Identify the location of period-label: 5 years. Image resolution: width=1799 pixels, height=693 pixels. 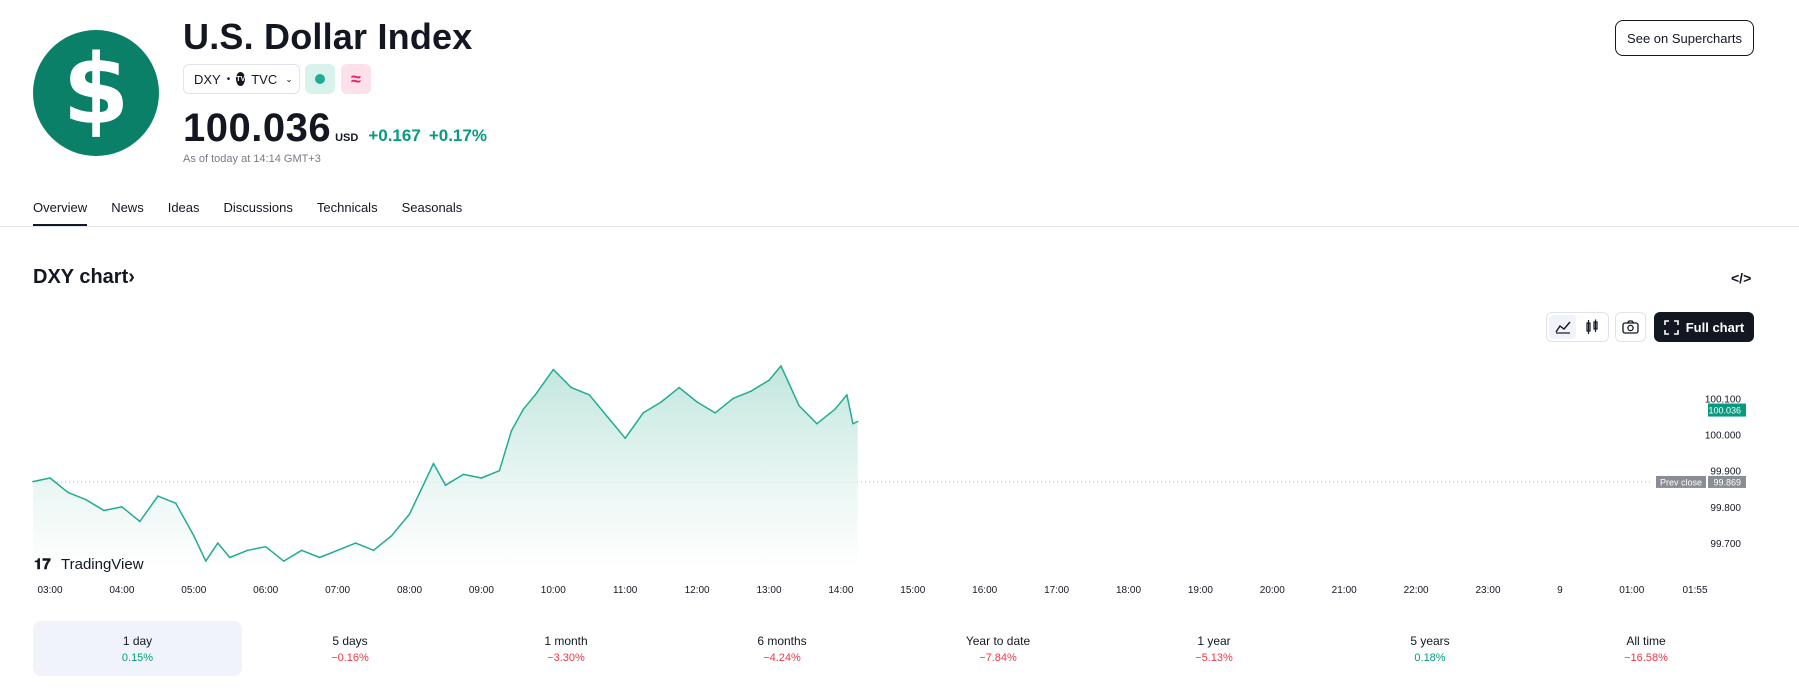
(1430, 640).